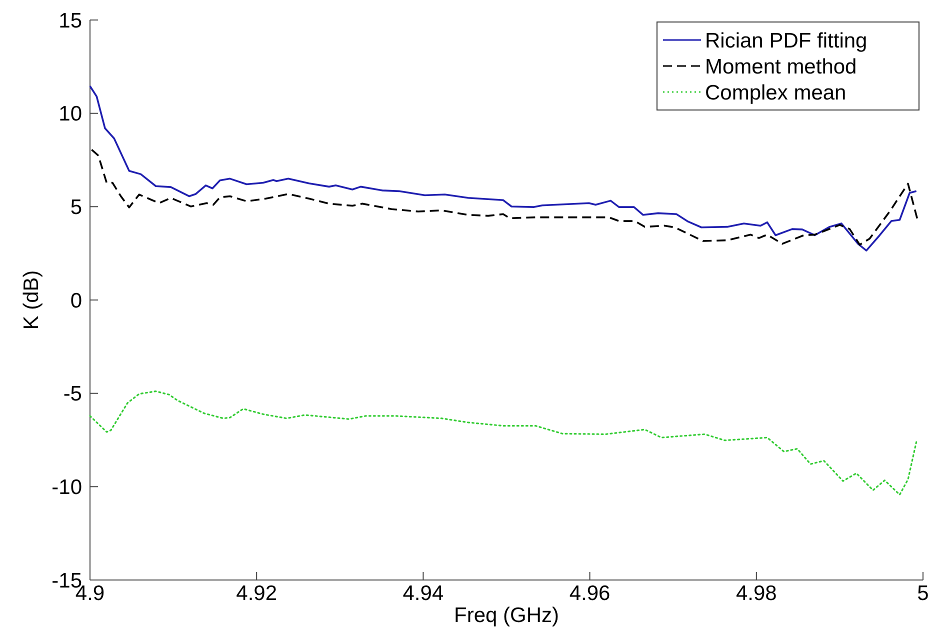 The height and width of the screenshot is (638, 947). Describe the element at coordinates (257, 593) in the screenshot. I see `x-tick-label: 4.92` at that location.